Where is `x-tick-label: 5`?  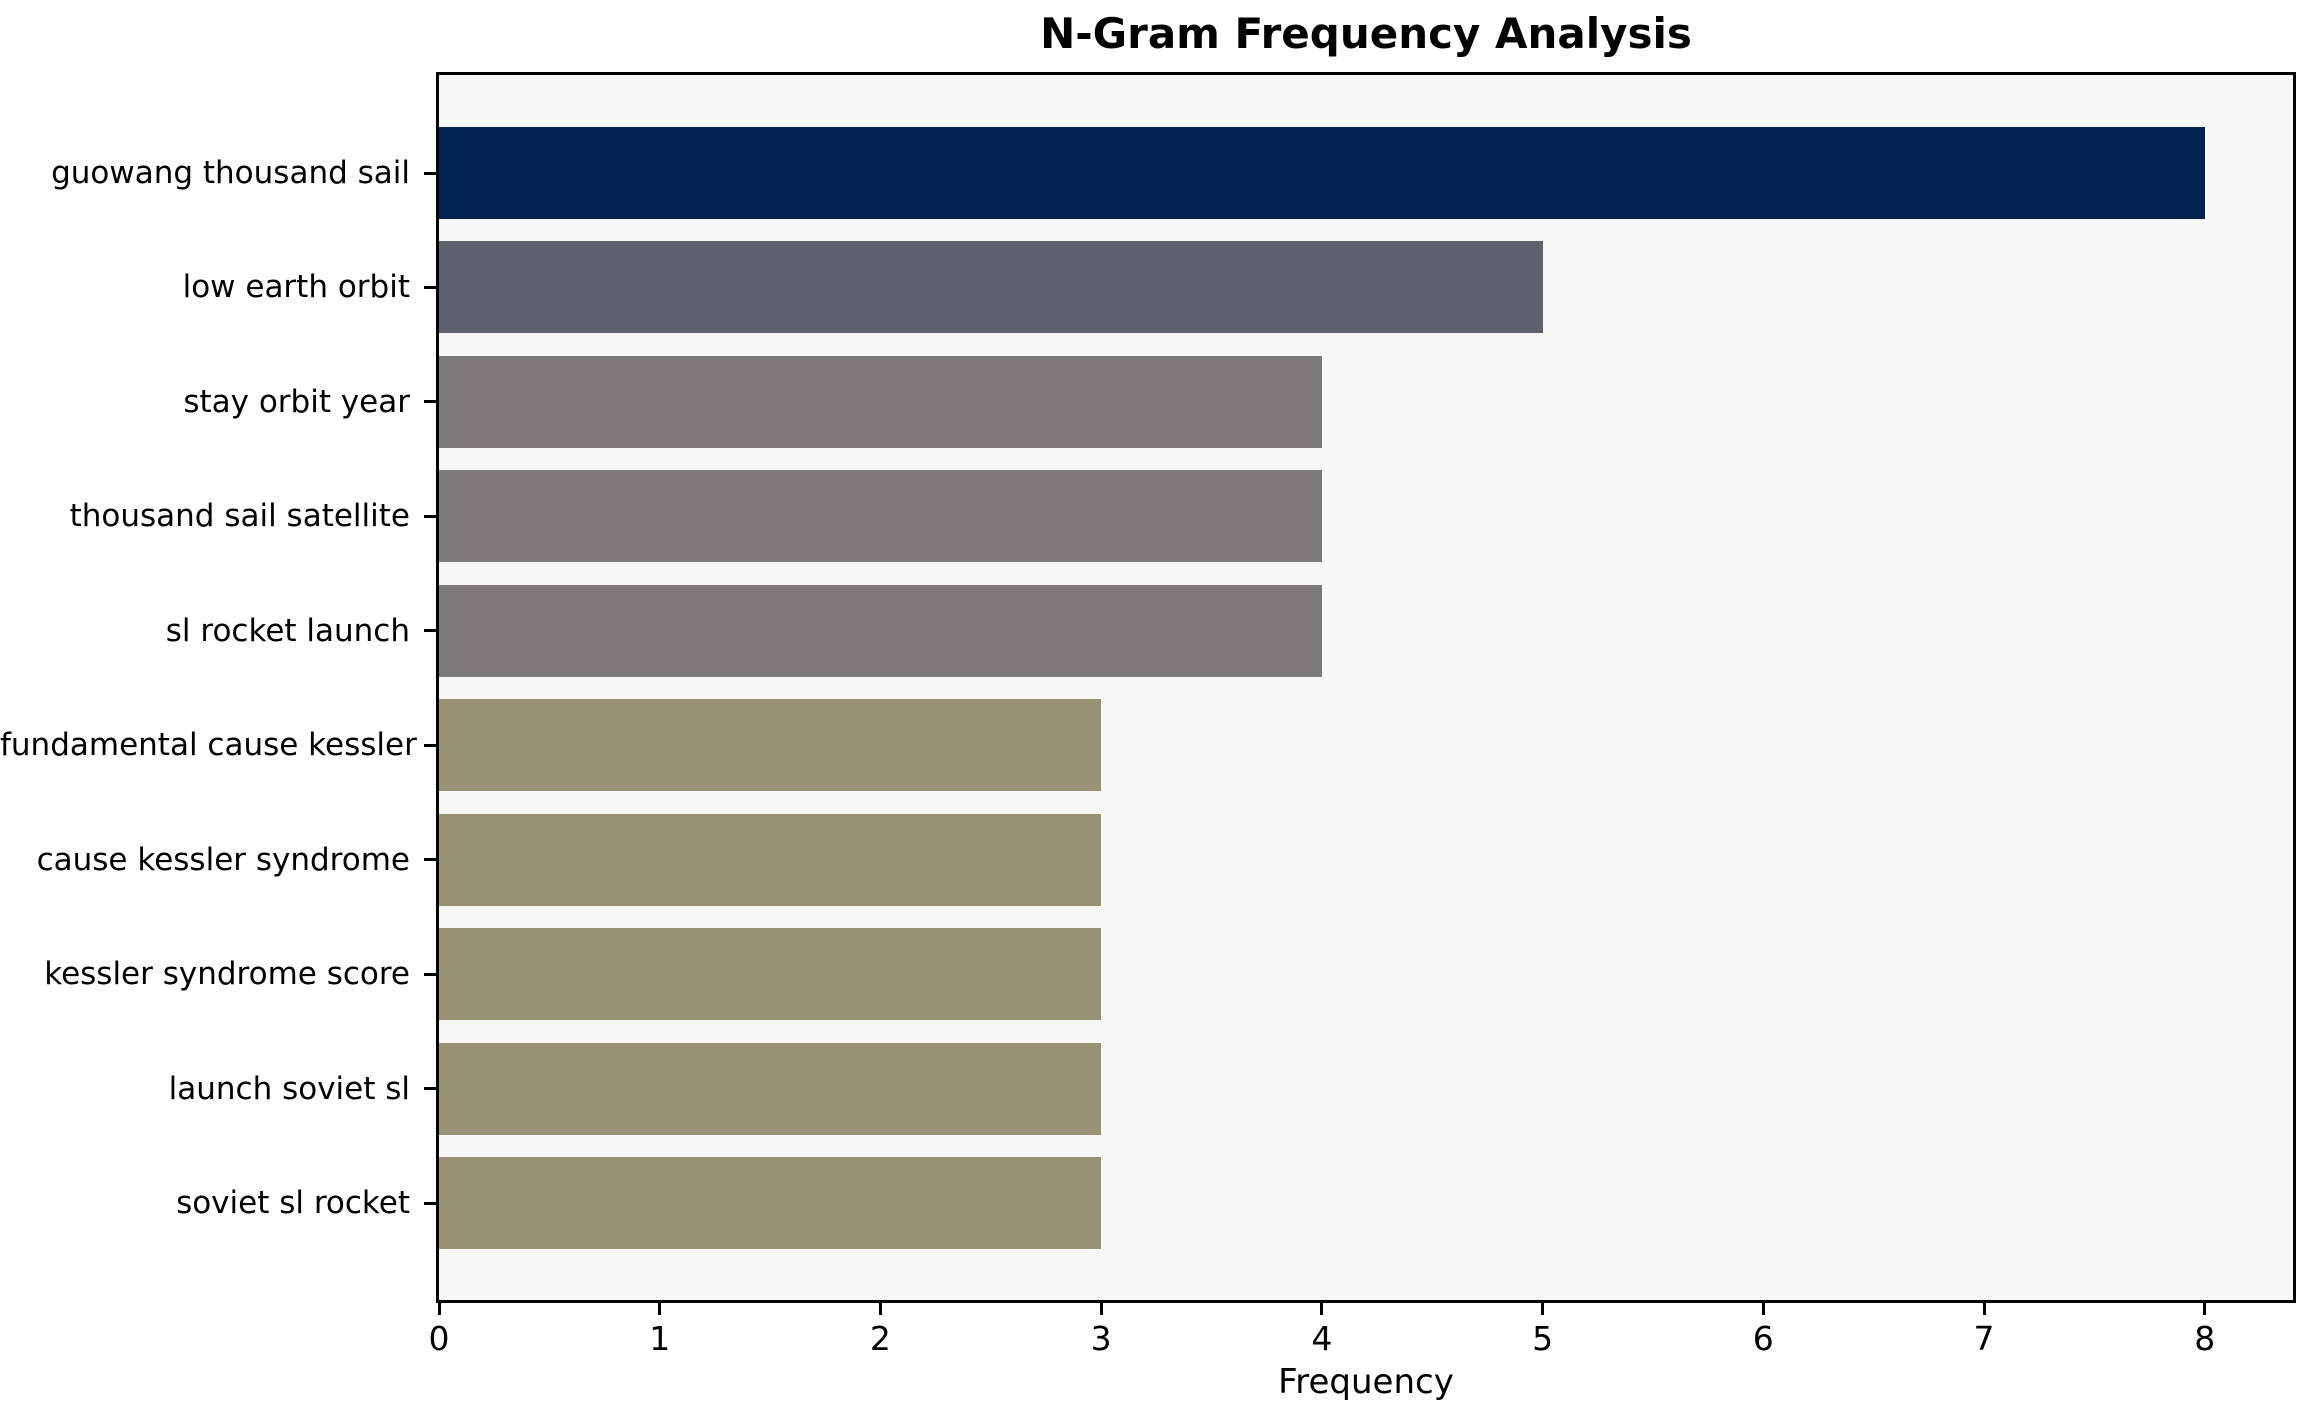 x-tick-label: 5 is located at coordinates (1543, 1338).